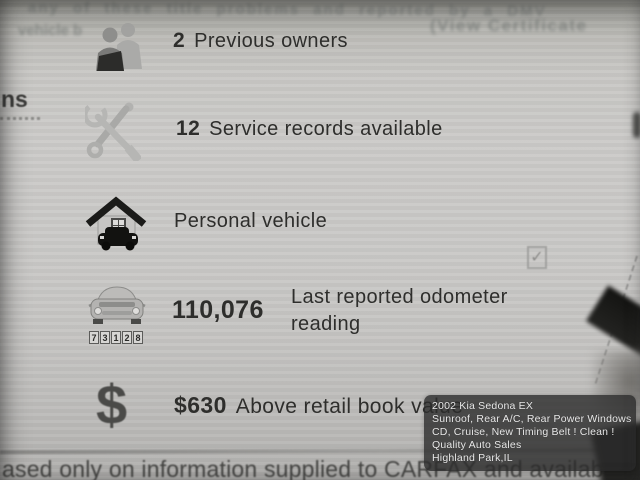  Describe the element at coordinates (50, 30) in the screenshot. I see `faint-header-line2-left: vehicle b` at that location.